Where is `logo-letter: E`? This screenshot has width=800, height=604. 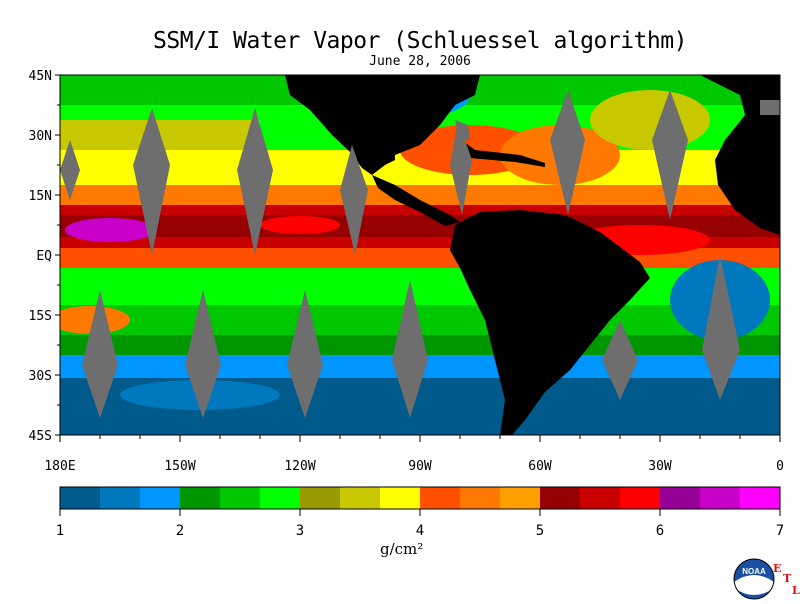
logo-letter: E is located at coordinates (777, 568).